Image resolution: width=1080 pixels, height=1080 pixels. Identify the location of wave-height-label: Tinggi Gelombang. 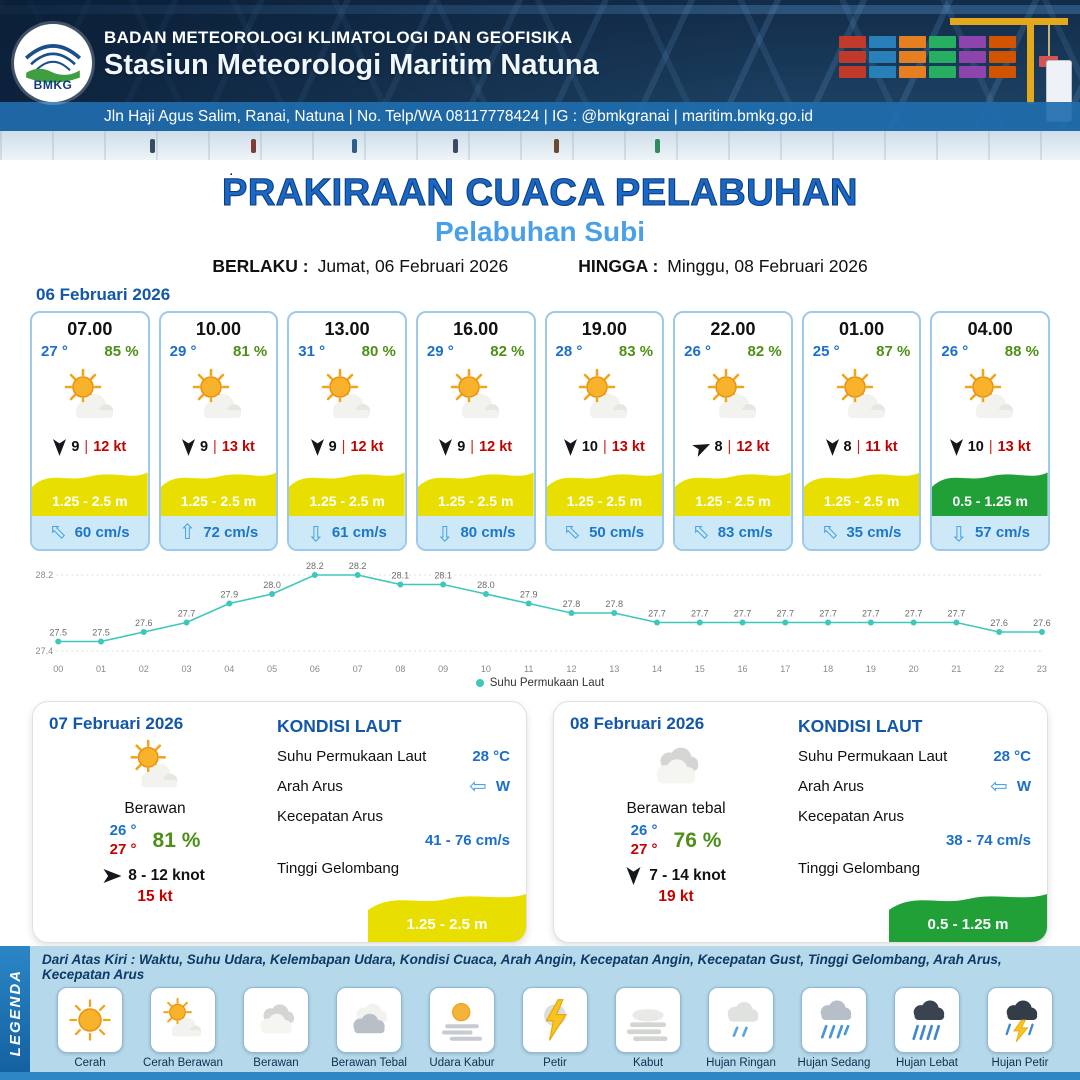
(338, 868).